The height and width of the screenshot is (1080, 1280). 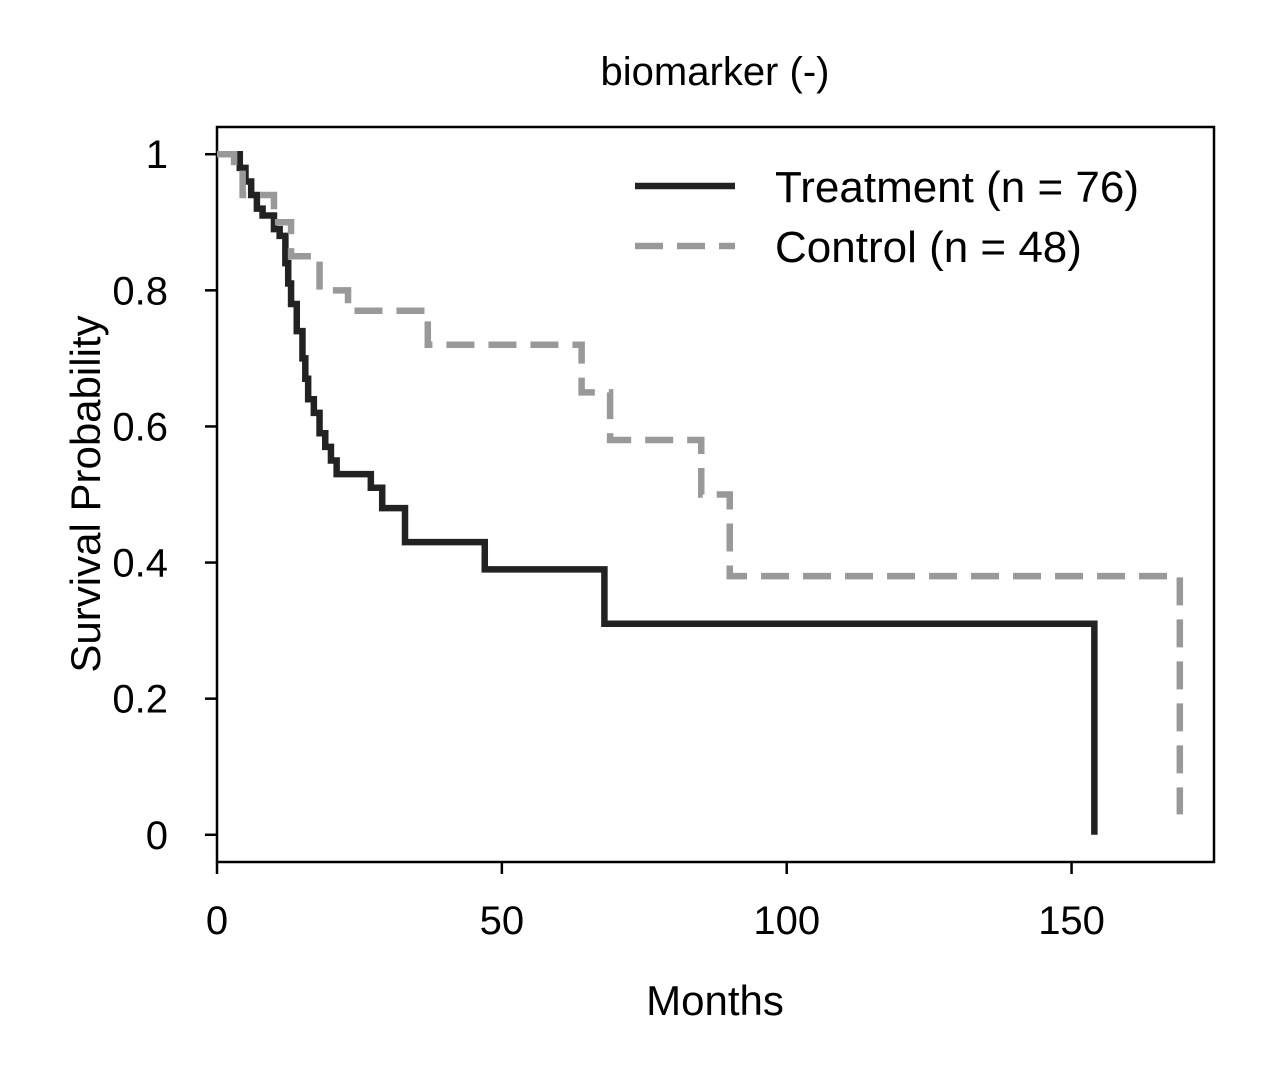 I want to click on x-tick-label: 0, so click(x=217, y=921).